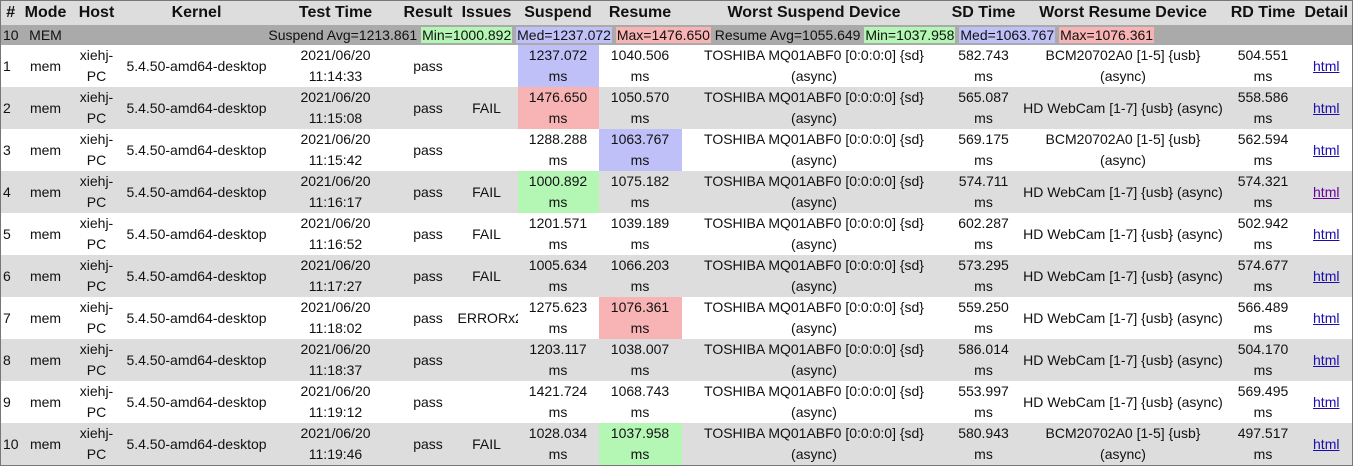 This screenshot has width=1354, height=470. Describe the element at coordinates (787, 35) in the screenshot. I see `summary-stat: Resume Avg=1055.649` at that location.